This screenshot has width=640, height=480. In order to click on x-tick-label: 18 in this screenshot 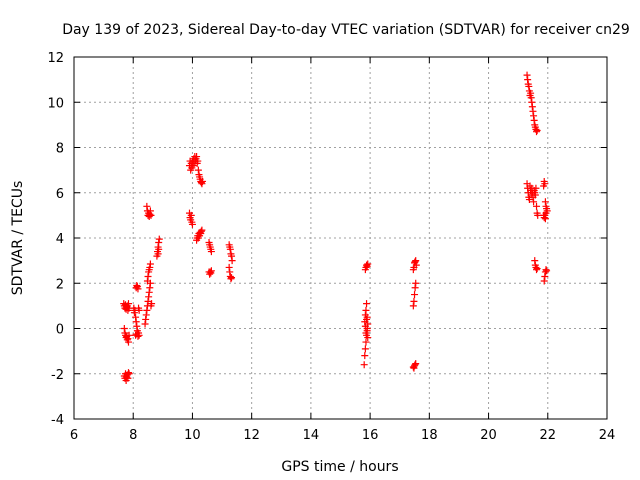, I will do `click(429, 435)`.